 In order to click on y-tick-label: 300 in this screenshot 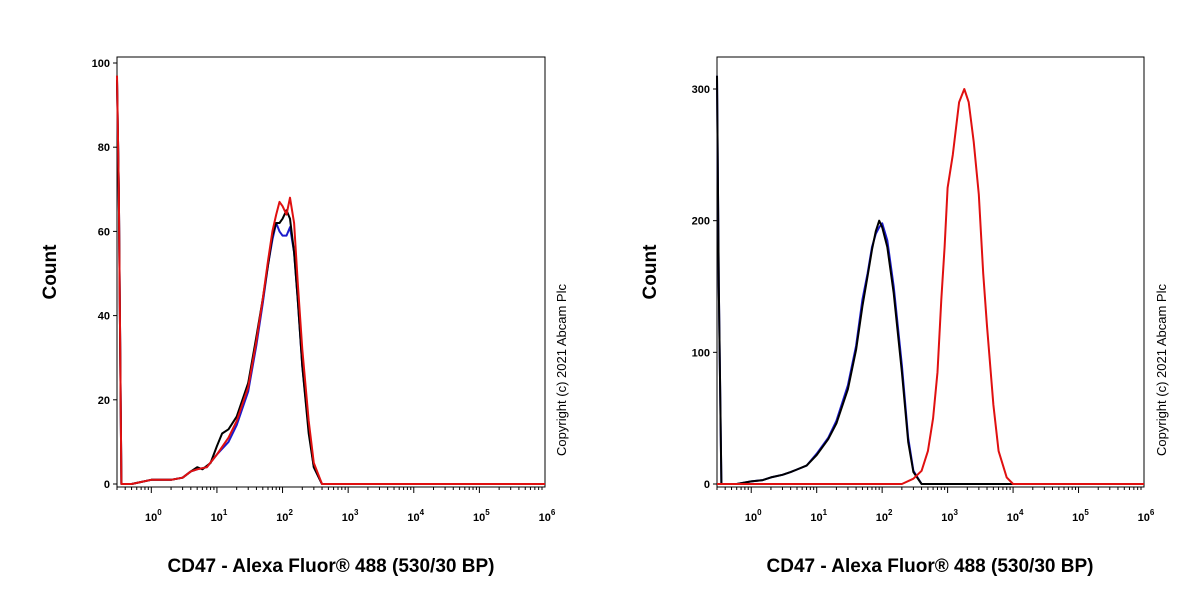, I will do `click(701, 90)`.